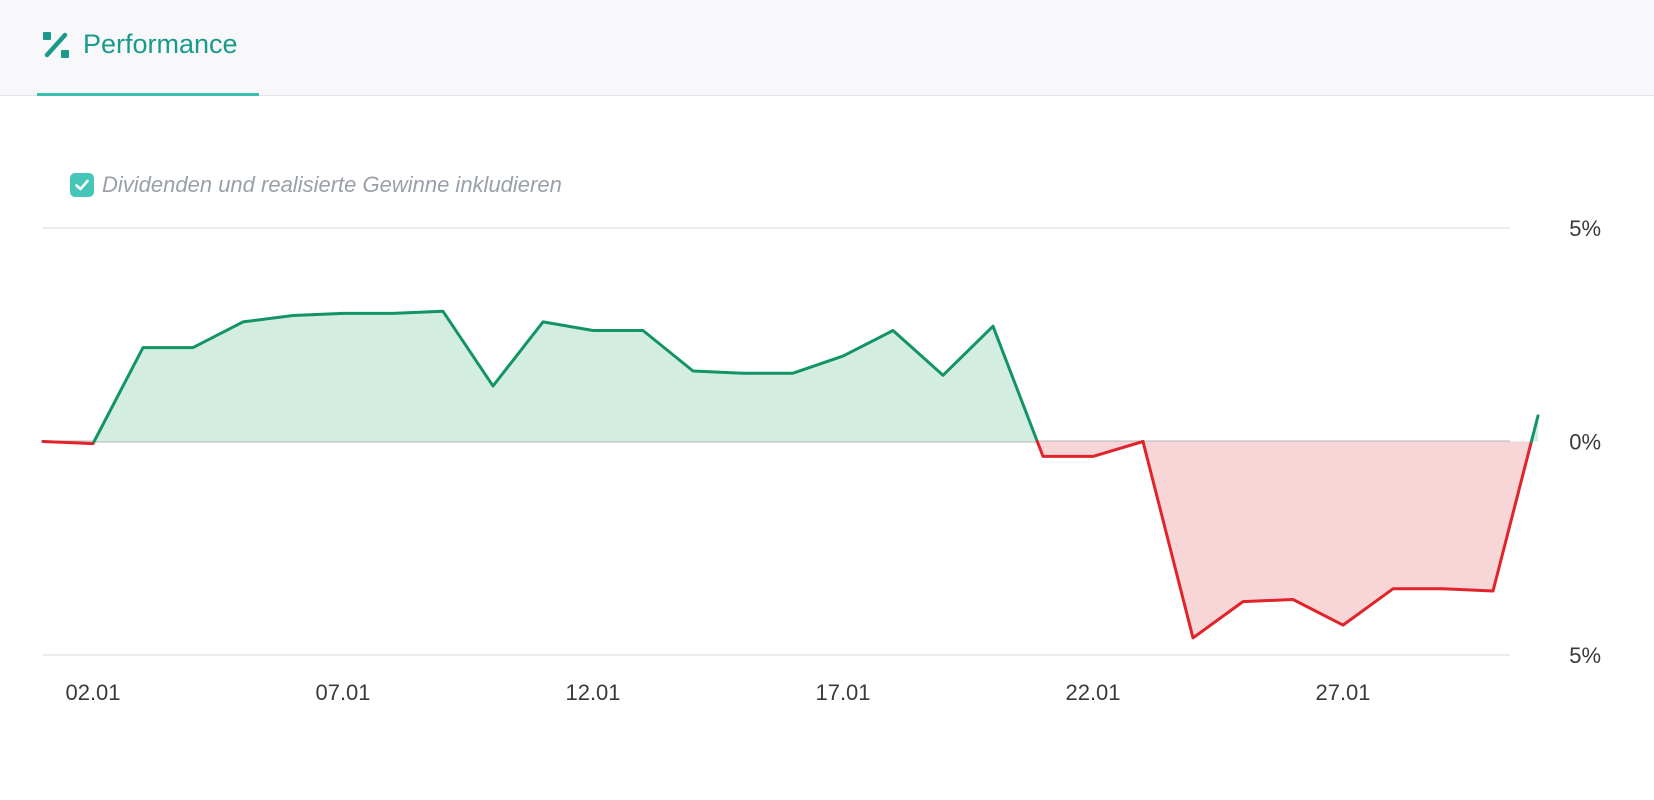 Image resolution: width=1654 pixels, height=800 pixels. Describe the element at coordinates (592, 692) in the screenshot. I see `x-tick-label: 12.01` at that location.